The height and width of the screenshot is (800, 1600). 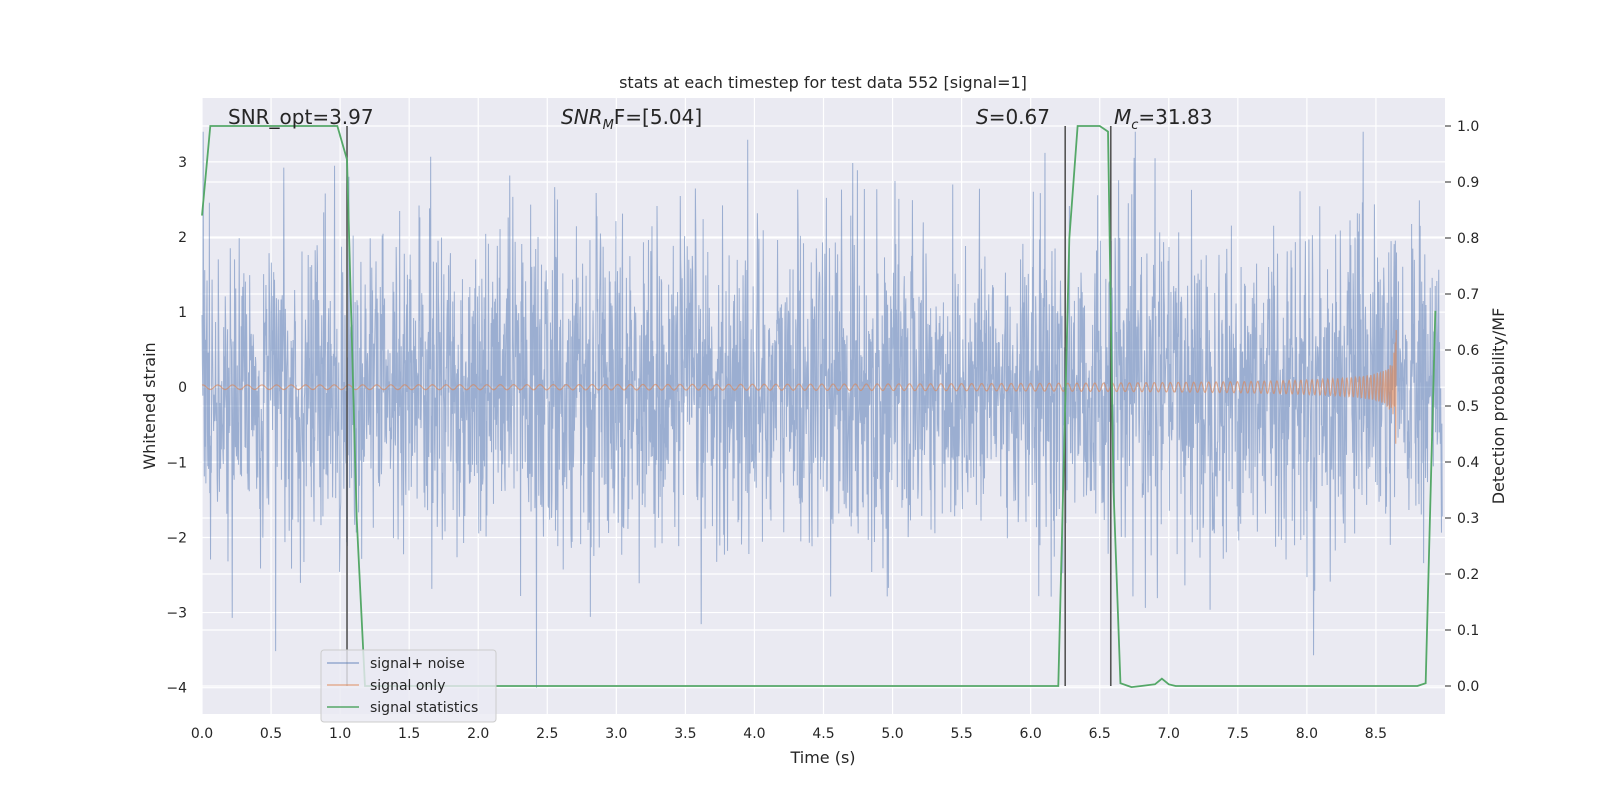 I want to click on y-tick-label: −4, so click(x=176, y=689).